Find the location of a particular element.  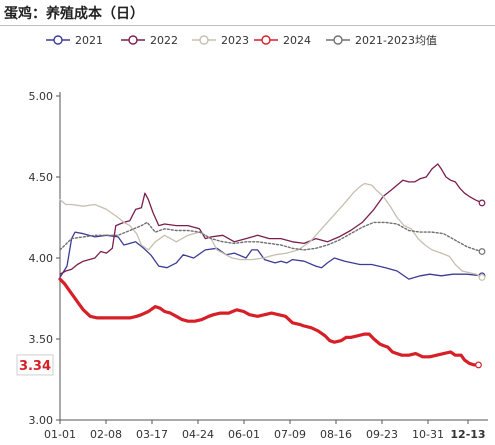

x-tick-label: 03-17 is located at coordinates (152, 434).